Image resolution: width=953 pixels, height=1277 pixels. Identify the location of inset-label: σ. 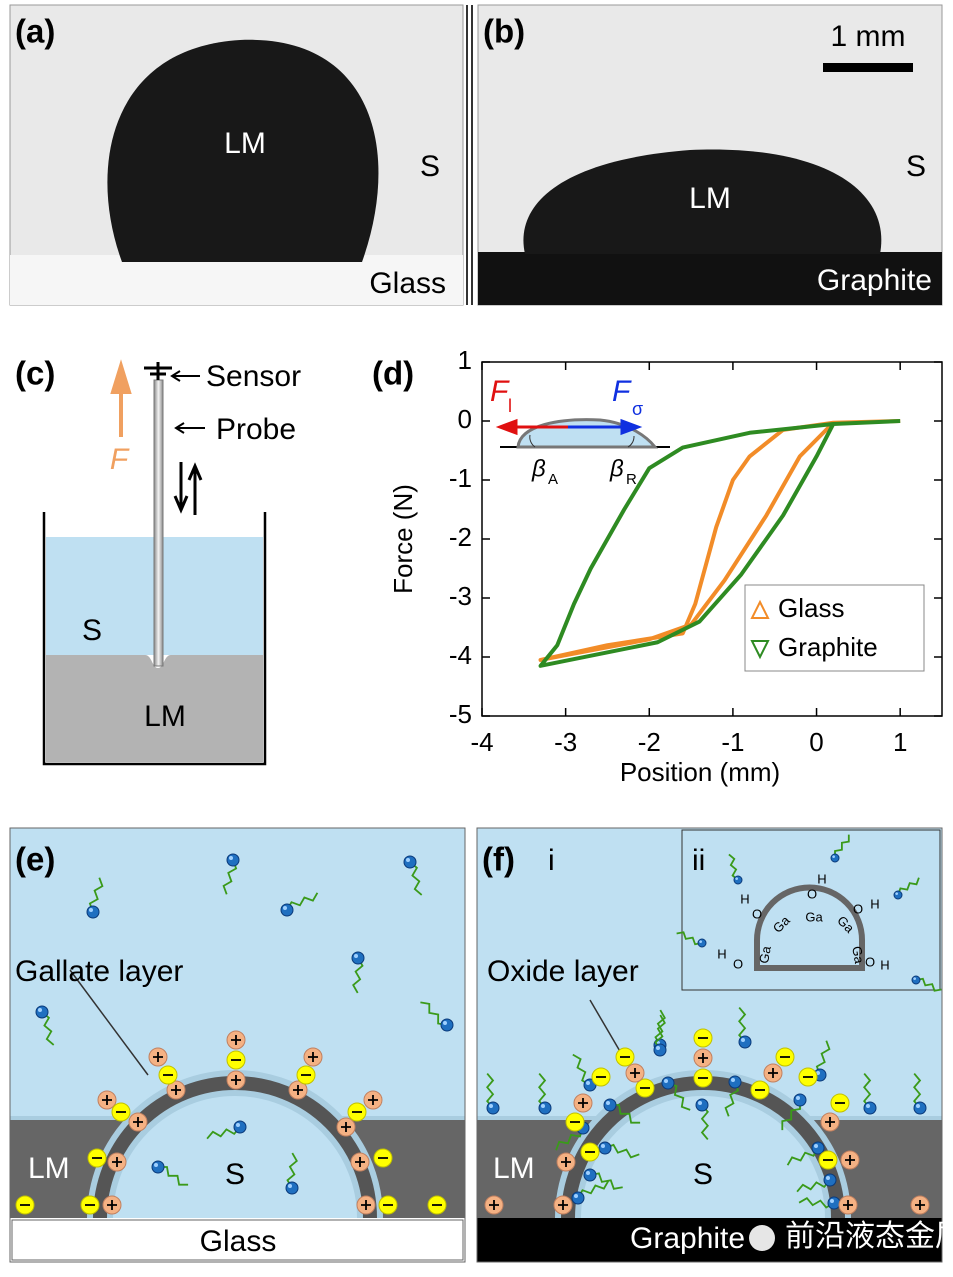
(637, 409).